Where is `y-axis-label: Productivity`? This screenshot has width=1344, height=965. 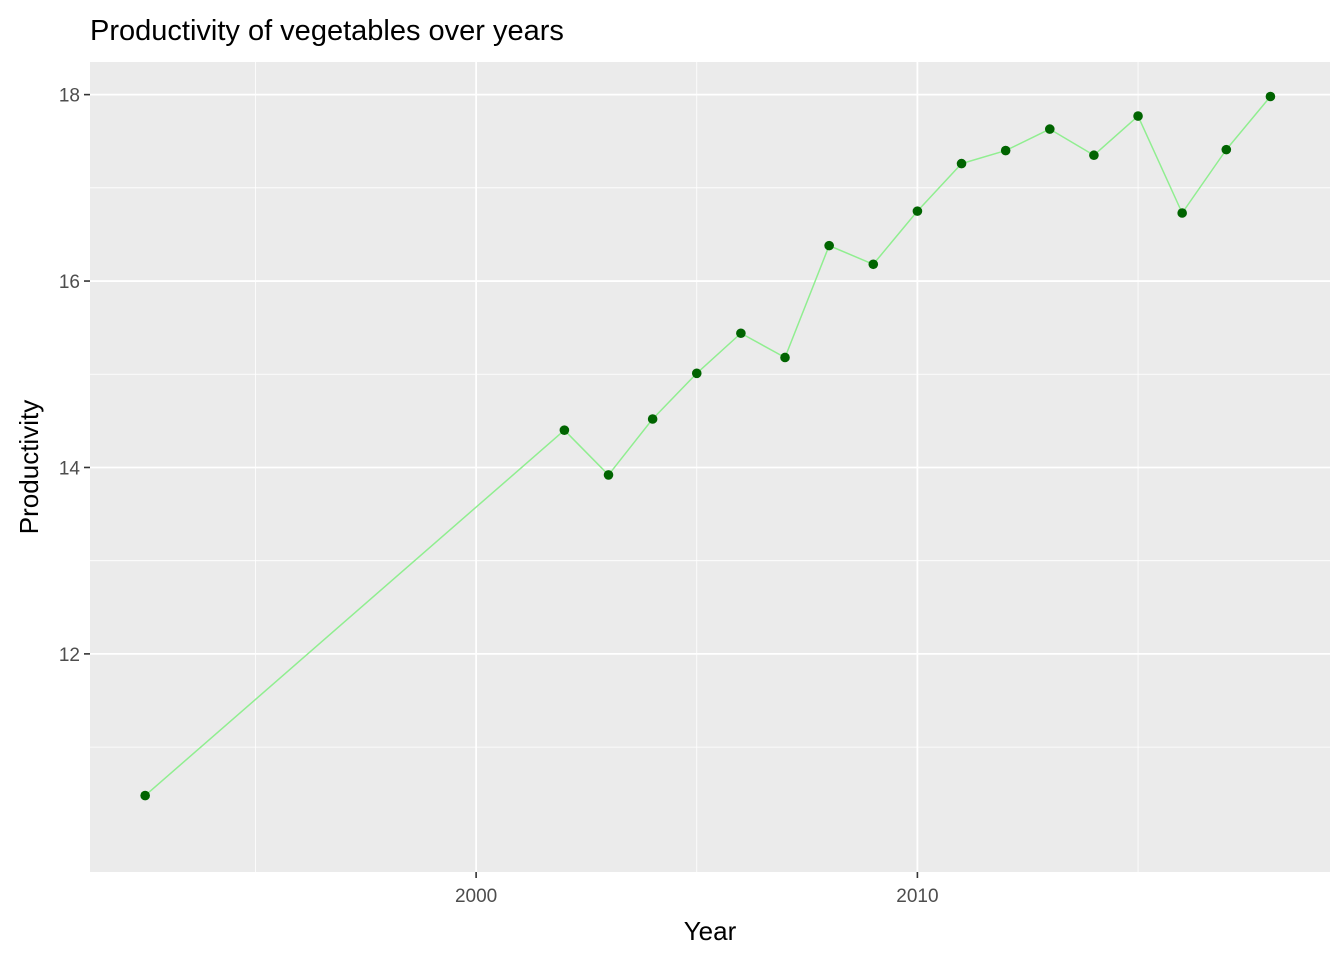 y-axis-label: Productivity is located at coordinates (29, 467).